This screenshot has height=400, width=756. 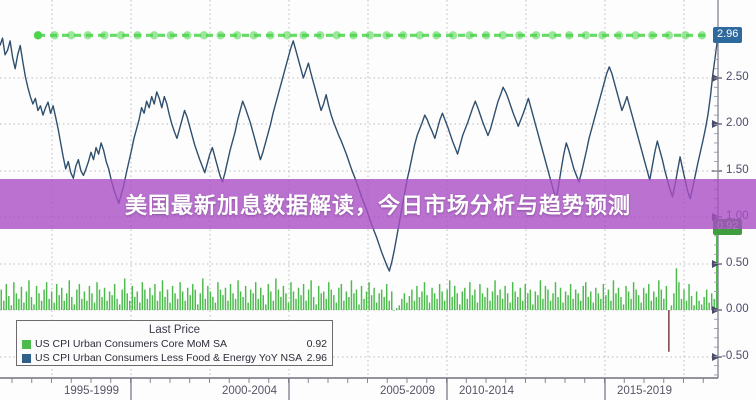 What do you see at coordinates (131, 343) in the screenshot?
I see `legend-label-core-mom: US CPI Urban Consumers Core MoM SA` at bounding box center [131, 343].